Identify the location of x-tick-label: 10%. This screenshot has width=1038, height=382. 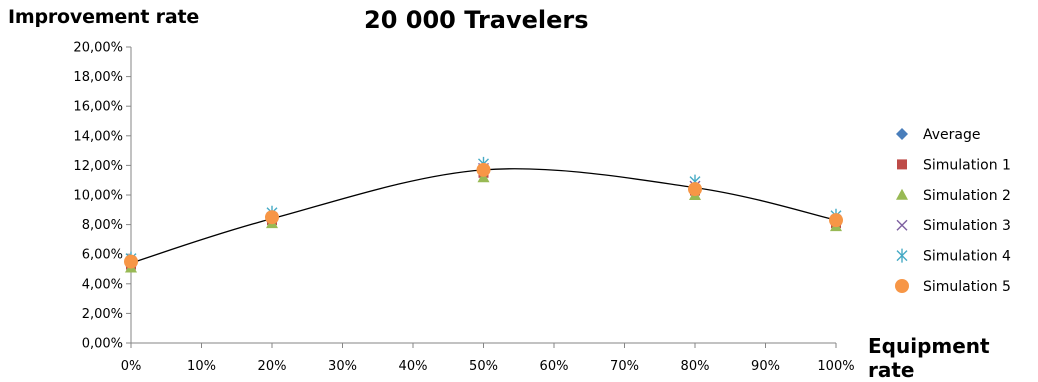
(201, 366).